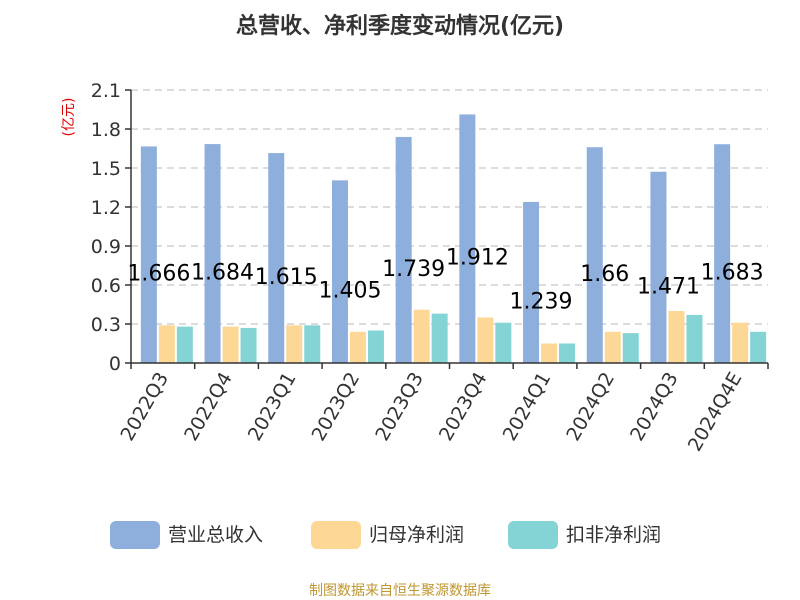 Image resolution: width=800 pixels, height=600 pixels. What do you see at coordinates (732, 273) in the screenshot?
I see `data-label: 1.683` at bounding box center [732, 273].